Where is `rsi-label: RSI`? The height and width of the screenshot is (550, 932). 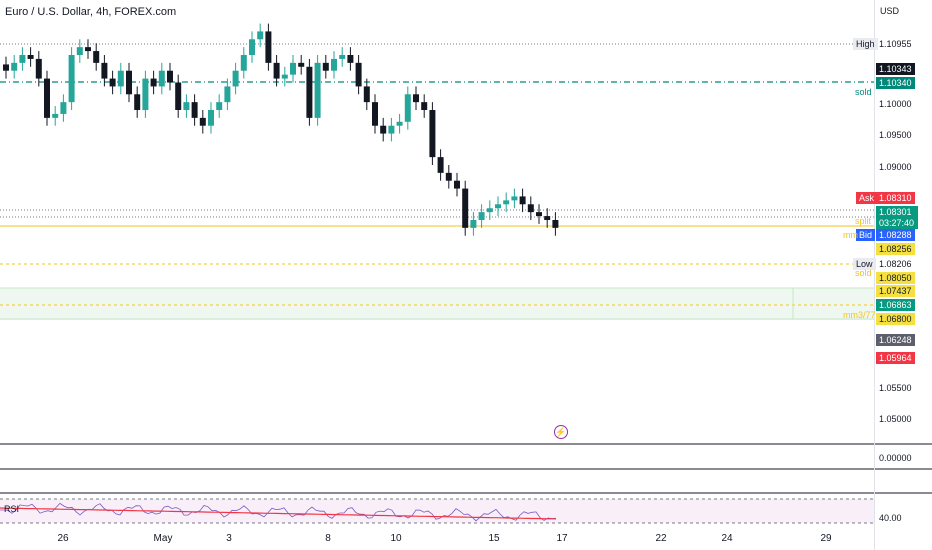 rsi-label: RSI is located at coordinates (12, 509).